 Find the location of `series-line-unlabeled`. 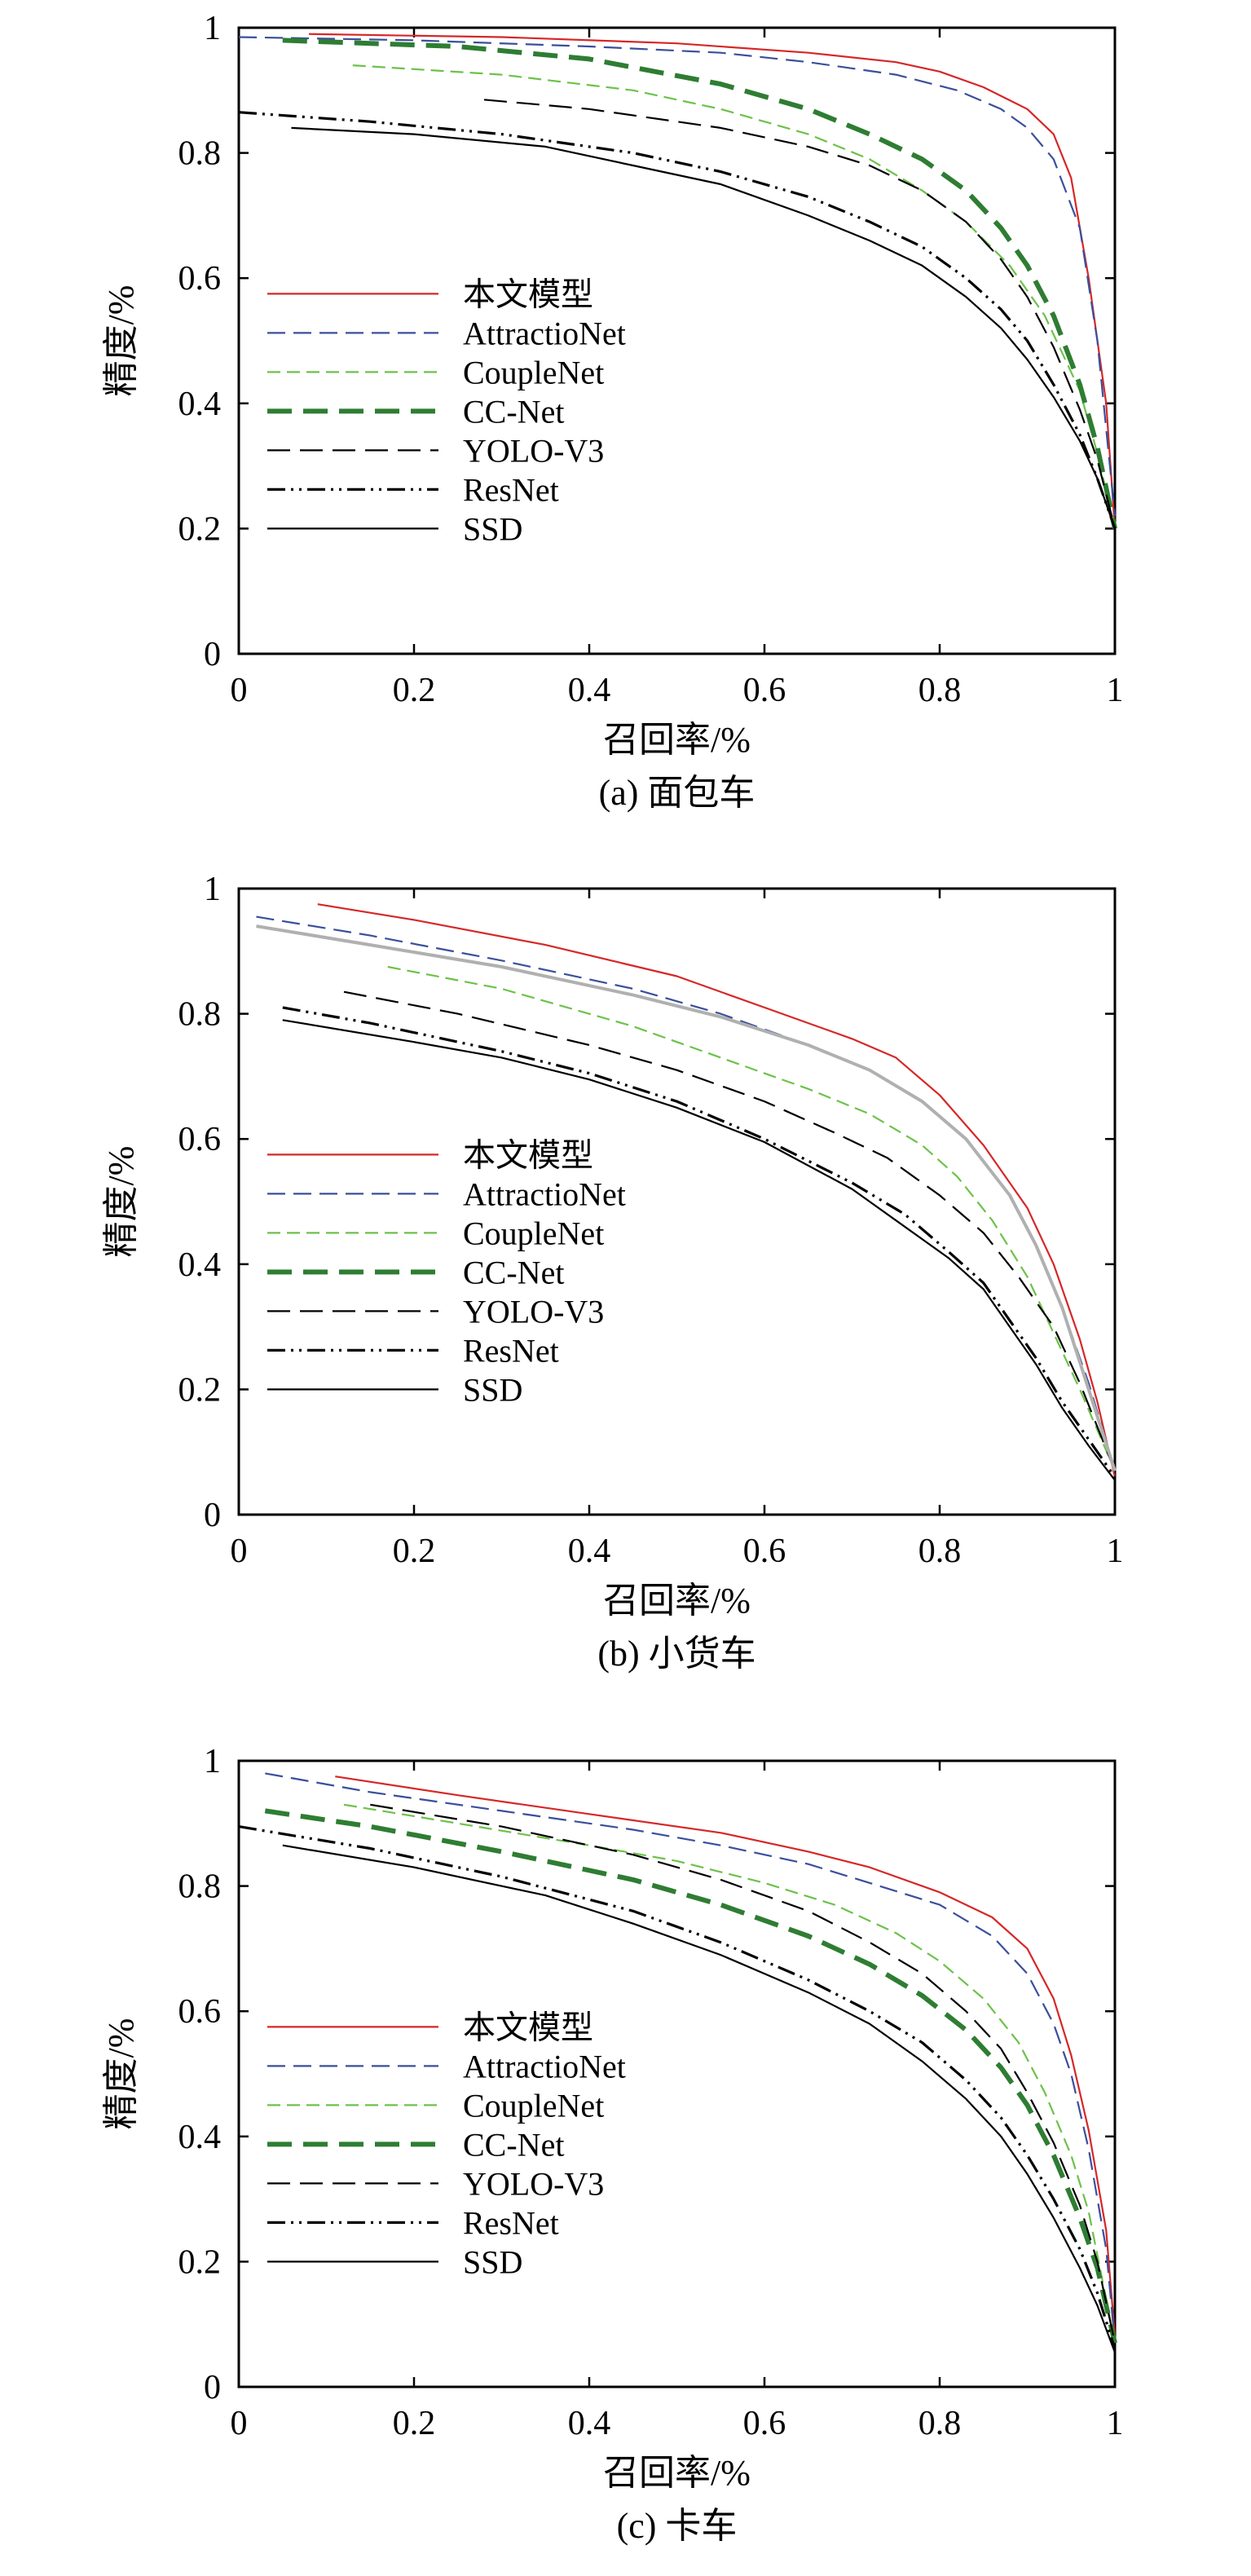

series-line-unlabeled is located at coordinates (686, 1197).